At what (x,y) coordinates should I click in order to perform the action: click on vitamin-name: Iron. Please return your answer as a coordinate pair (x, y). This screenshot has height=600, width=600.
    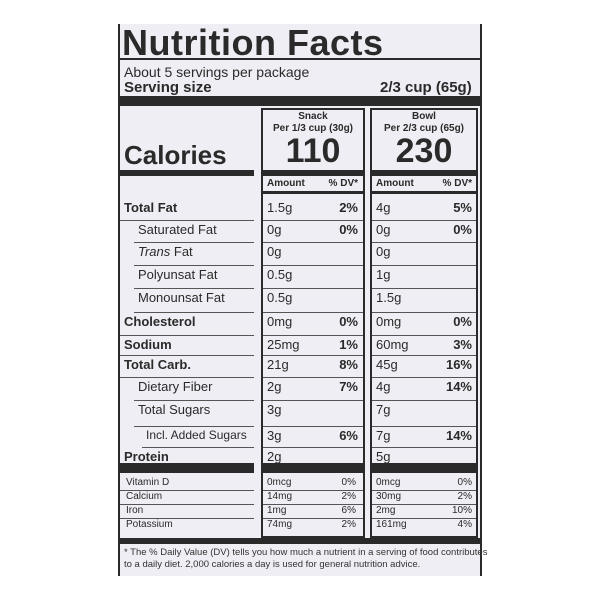
    Looking at the image, I should click on (135, 510).